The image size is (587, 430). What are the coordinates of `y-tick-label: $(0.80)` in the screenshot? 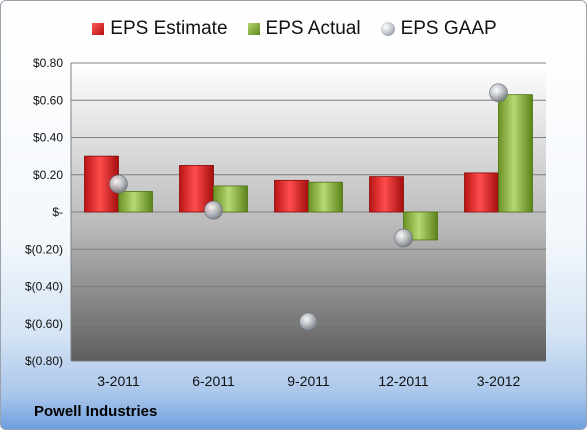 It's located at (44, 361).